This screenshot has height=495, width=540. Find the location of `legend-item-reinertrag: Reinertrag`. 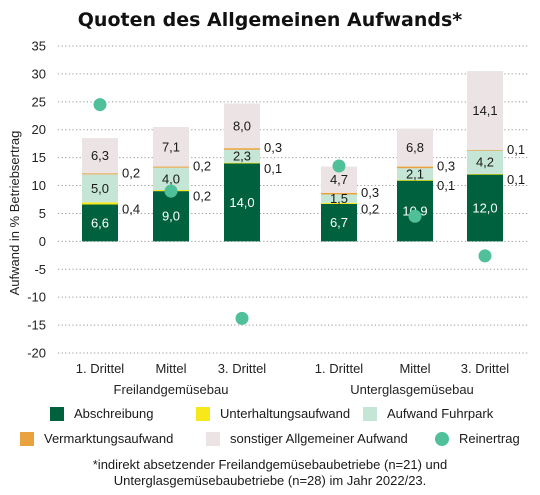

legend-item-reinertrag: Reinertrag is located at coordinates (477, 438).